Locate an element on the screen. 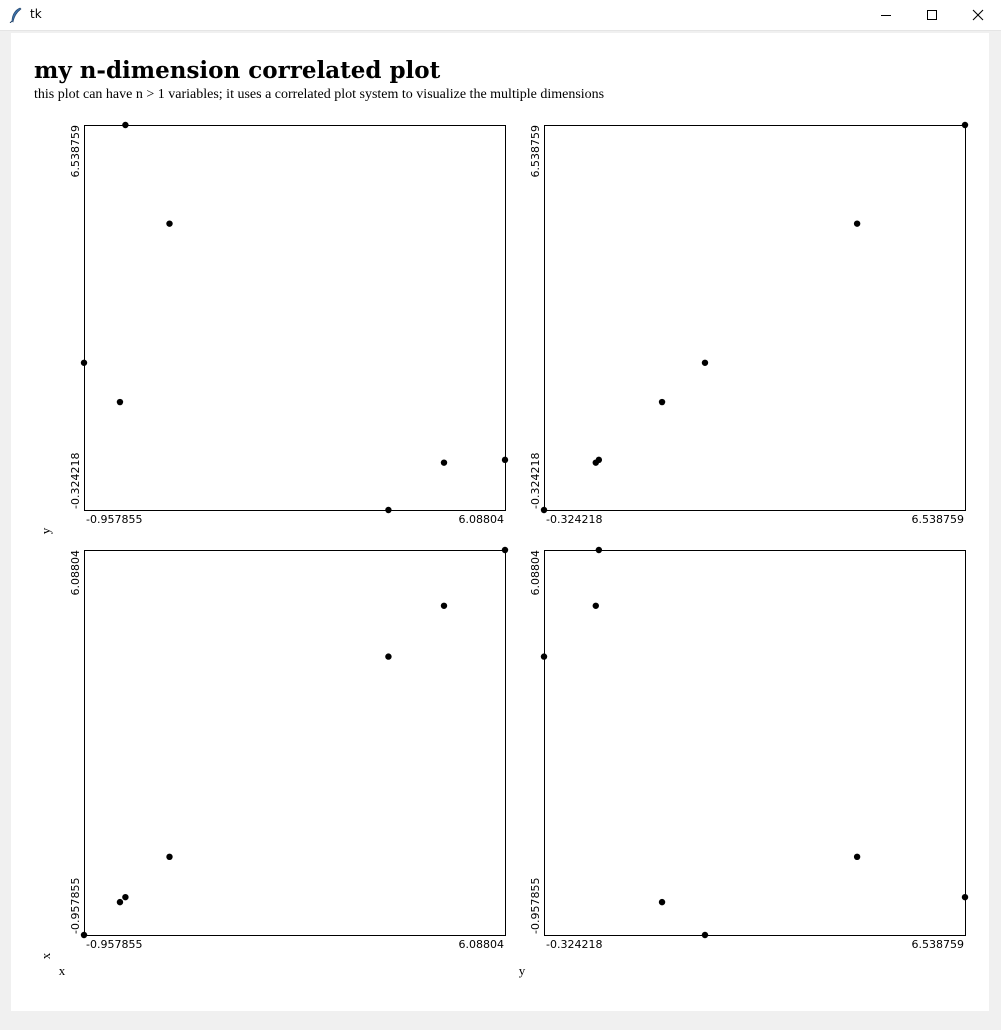 Image resolution: width=1001 pixels, height=1030 pixels. window-titlebar: tk is located at coordinates (500, 15).